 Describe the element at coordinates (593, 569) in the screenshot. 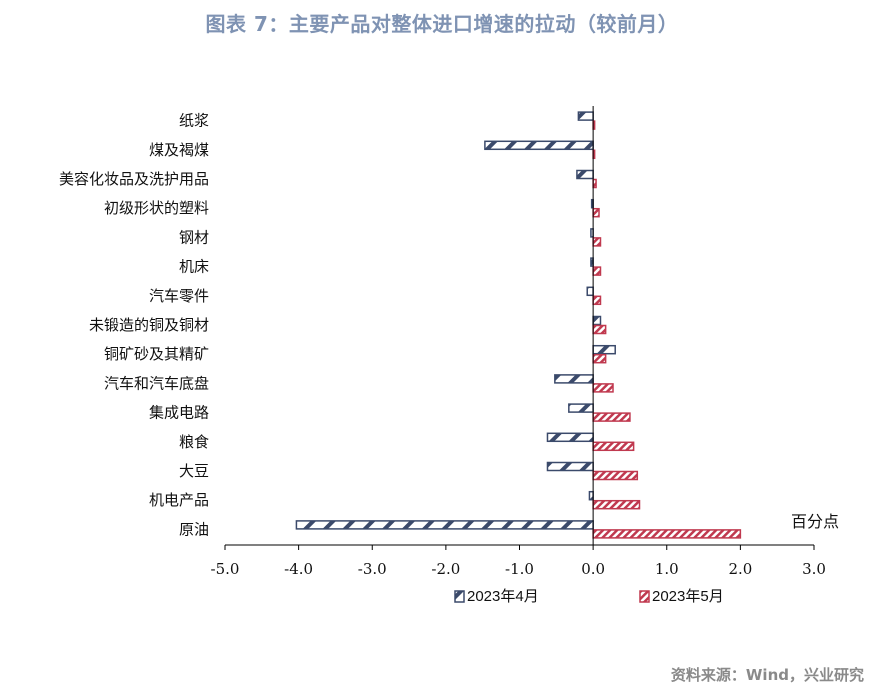

I see `x-tick-label: 0.0` at that location.